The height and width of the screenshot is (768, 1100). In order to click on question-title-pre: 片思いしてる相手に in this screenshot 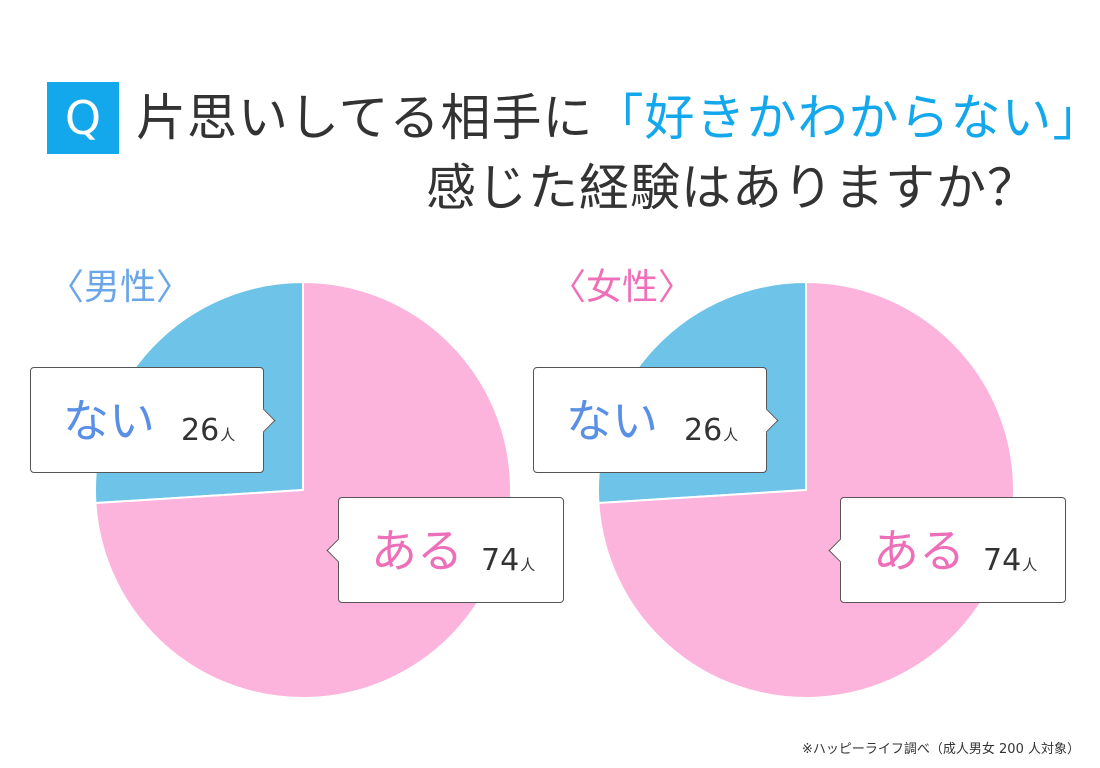, I will do `click(365, 118)`.